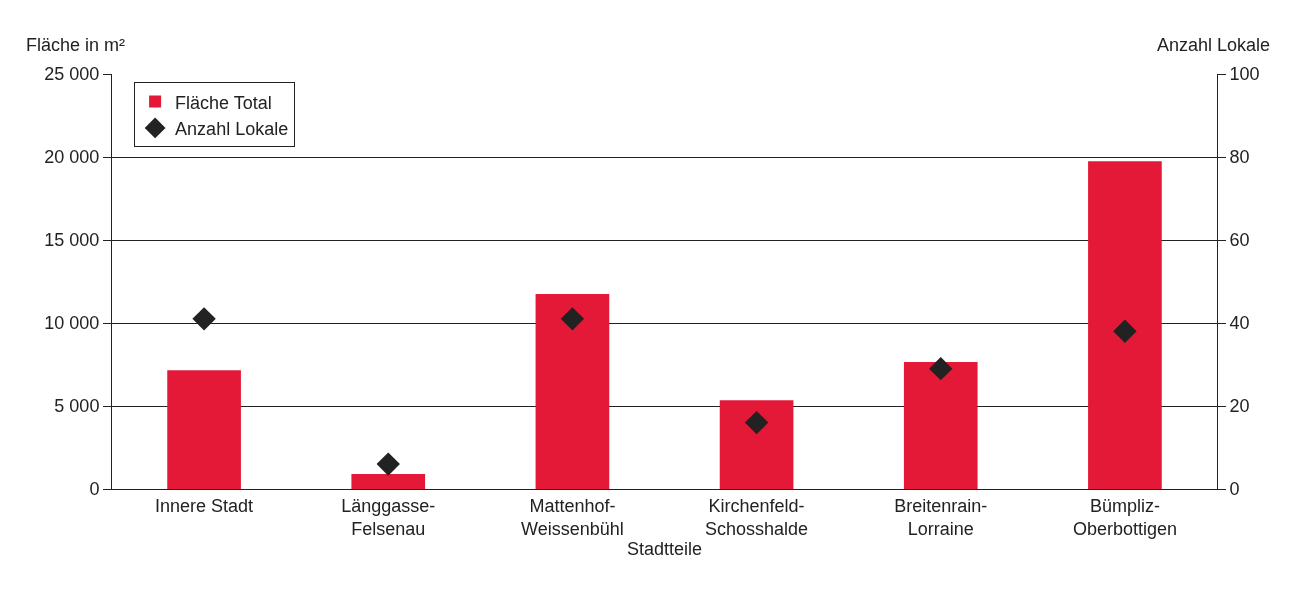  What do you see at coordinates (1239, 323) in the screenshot?
I see `y2-tick-label: 40` at bounding box center [1239, 323].